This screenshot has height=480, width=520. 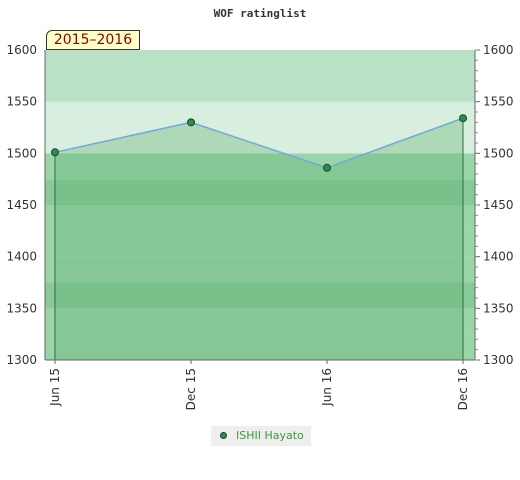 I want to click on x-tick-label: Dec 16, so click(x=463, y=389).